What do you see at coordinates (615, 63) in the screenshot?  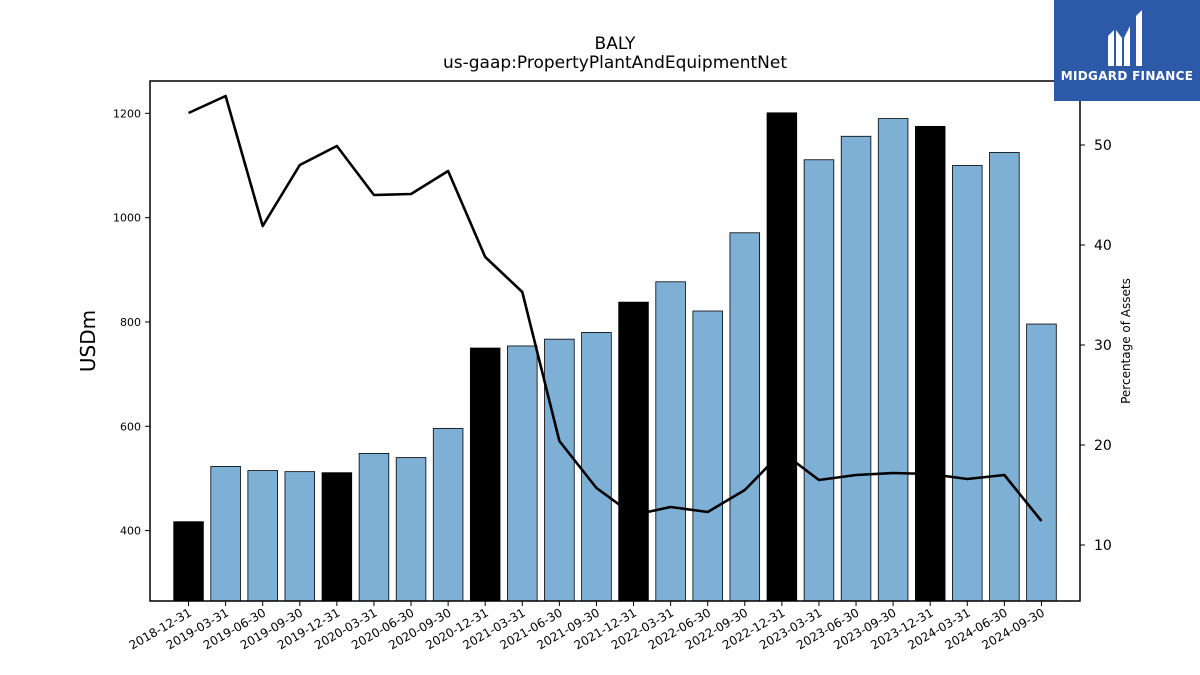 I see `chart-subtitle: us-gaap:PropertyPlantAndEquipmentNet` at bounding box center [615, 63].